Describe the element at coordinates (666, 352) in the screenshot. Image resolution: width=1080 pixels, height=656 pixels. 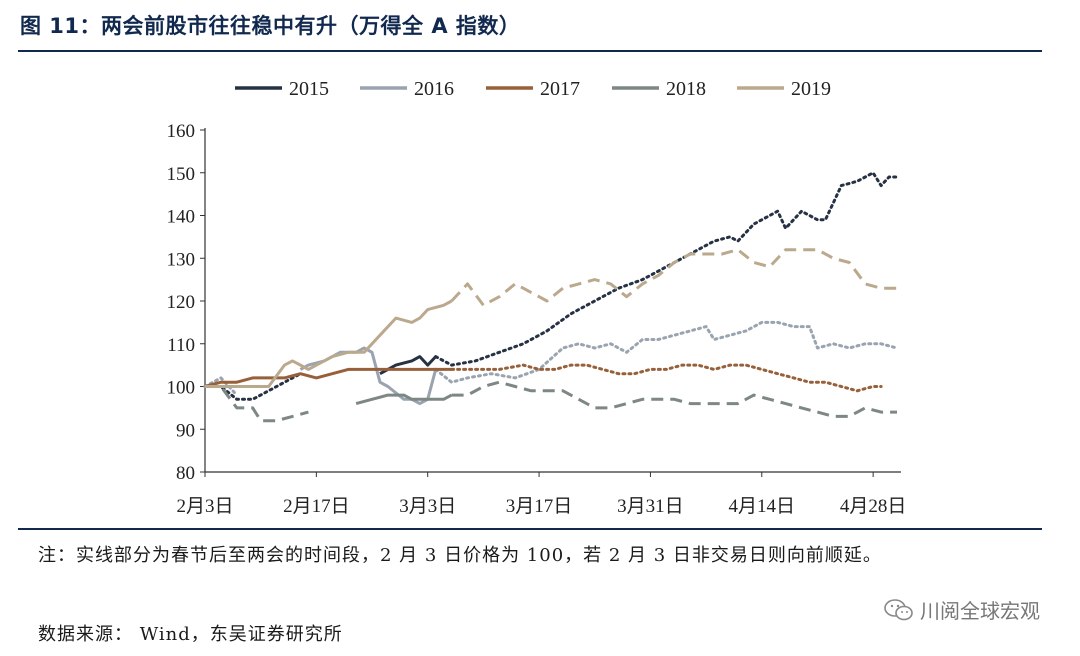
I see `series-line-2016-dotted` at that location.